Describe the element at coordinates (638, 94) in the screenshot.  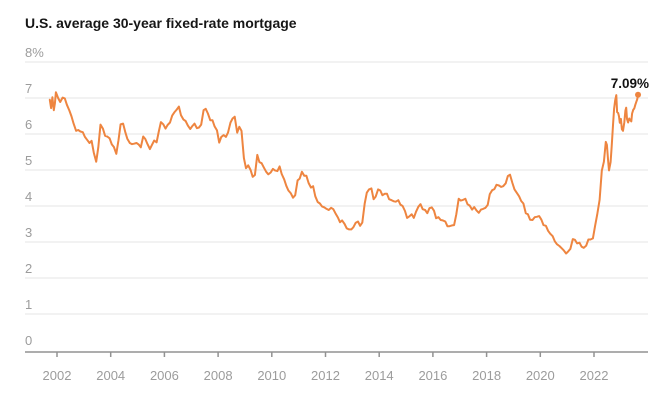
I see `latest-value-dot` at that location.